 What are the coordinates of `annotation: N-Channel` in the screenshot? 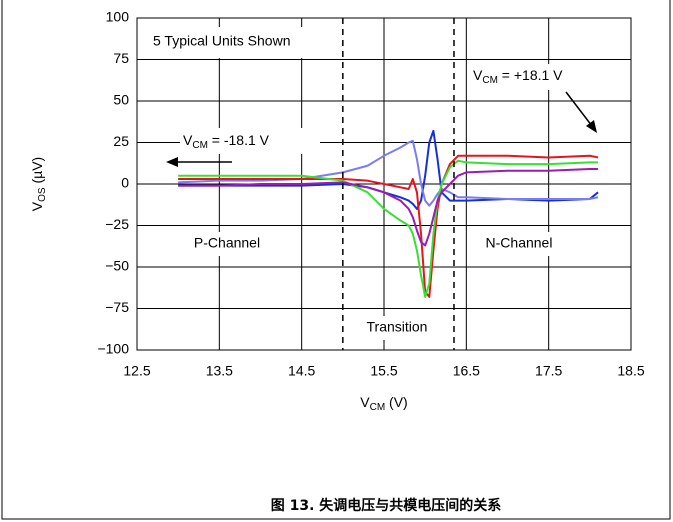 It's located at (519, 243).